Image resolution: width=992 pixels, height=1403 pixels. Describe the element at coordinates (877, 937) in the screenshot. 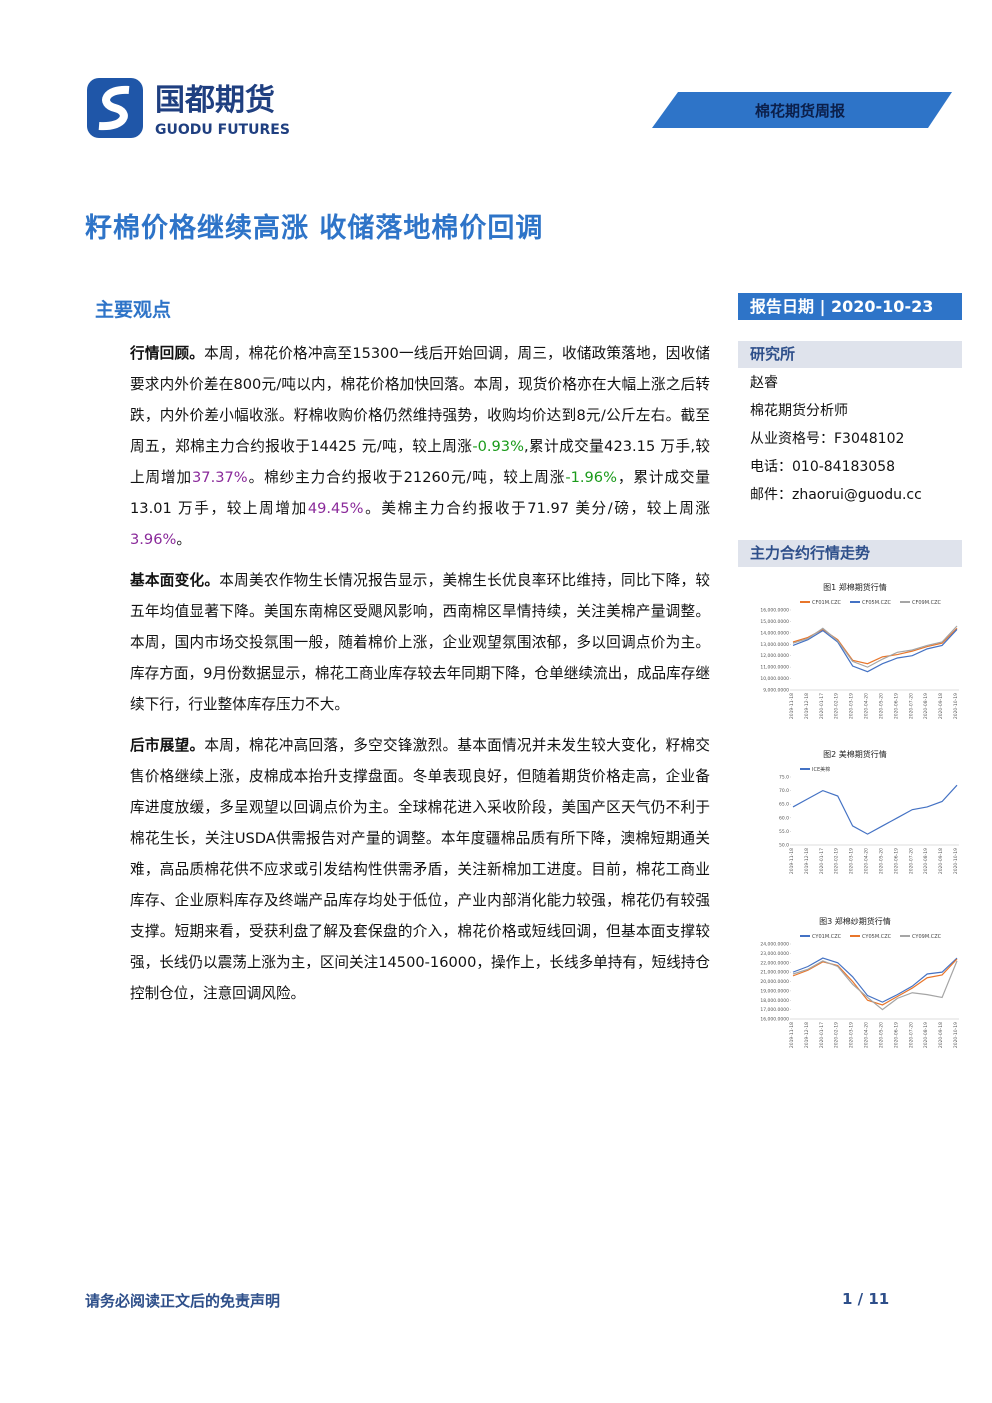

I see `legend-label: CY05M.CZC` at that location.